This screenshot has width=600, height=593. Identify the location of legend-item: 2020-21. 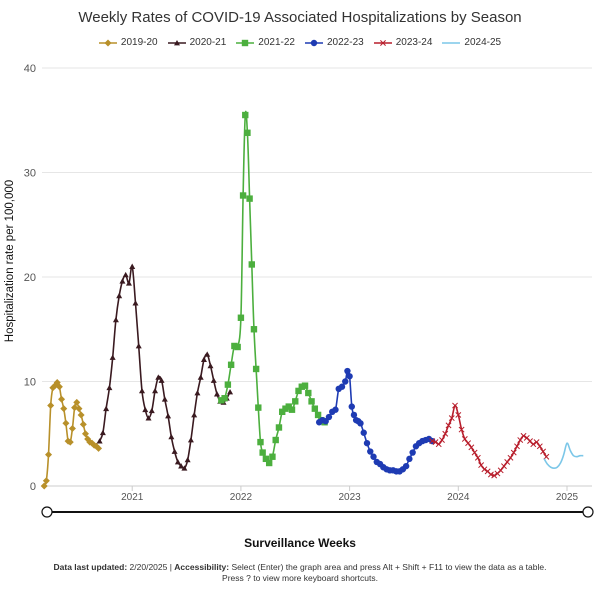
(196, 42).